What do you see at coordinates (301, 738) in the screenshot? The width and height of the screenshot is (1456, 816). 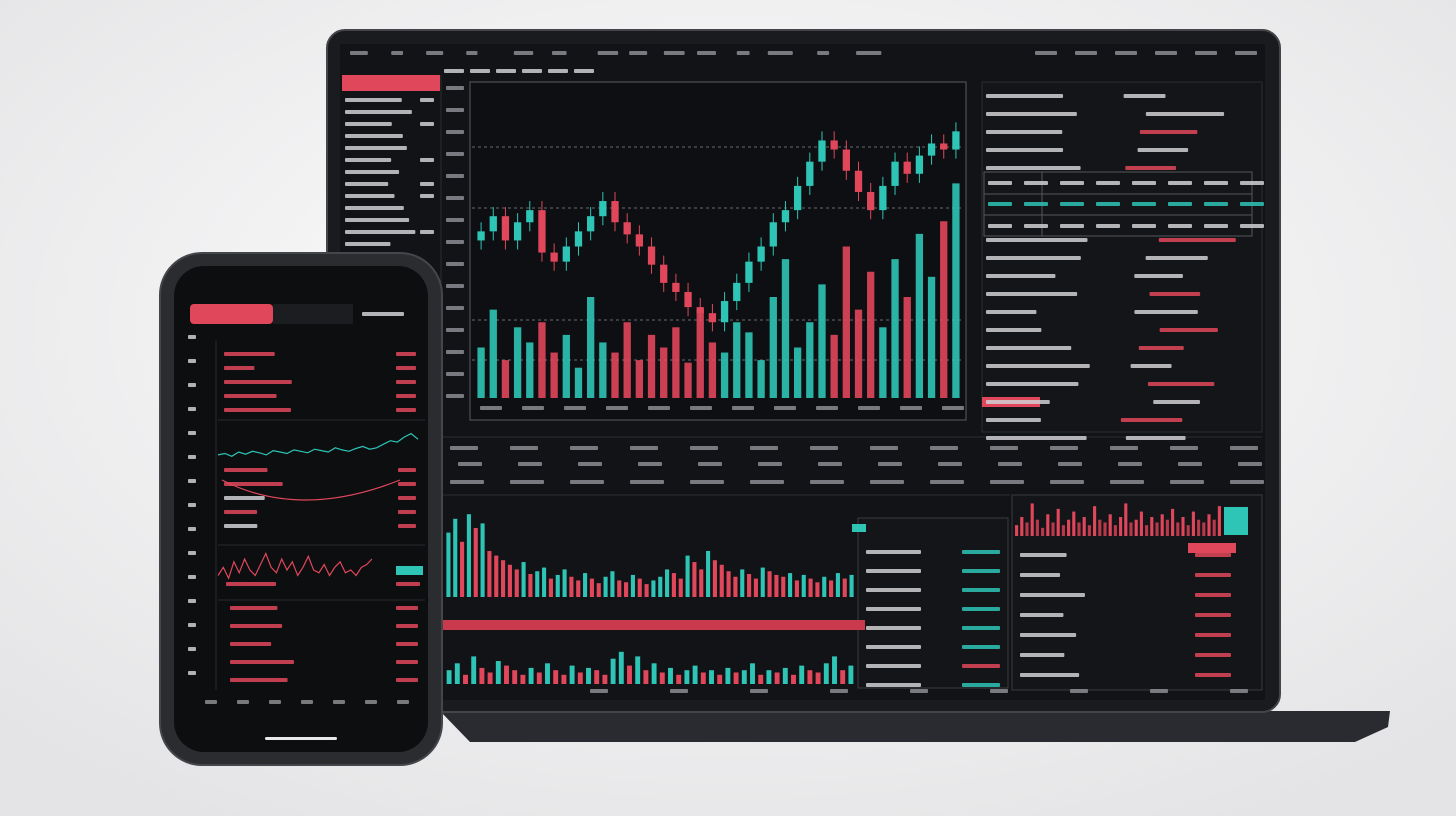 I see `home-indicator` at bounding box center [301, 738].